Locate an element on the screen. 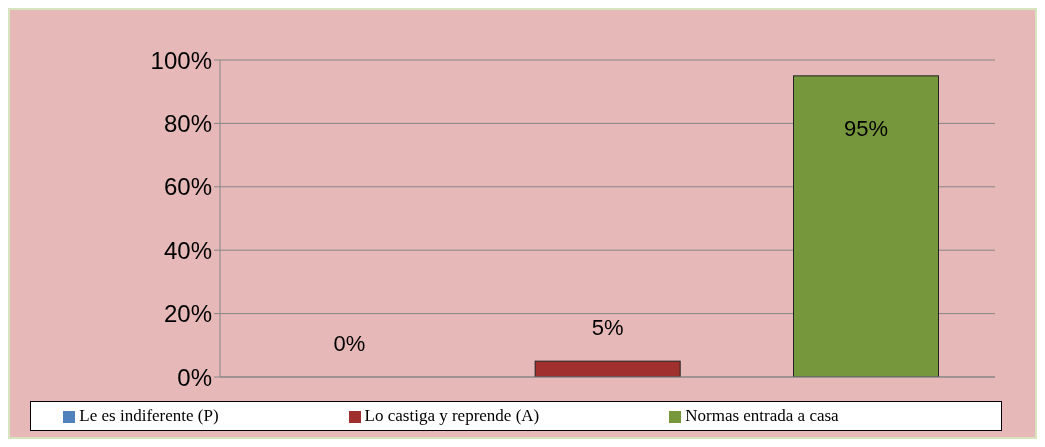 This screenshot has width=1045, height=447. y-tick-label: 0% is located at coordinates (194, 377).